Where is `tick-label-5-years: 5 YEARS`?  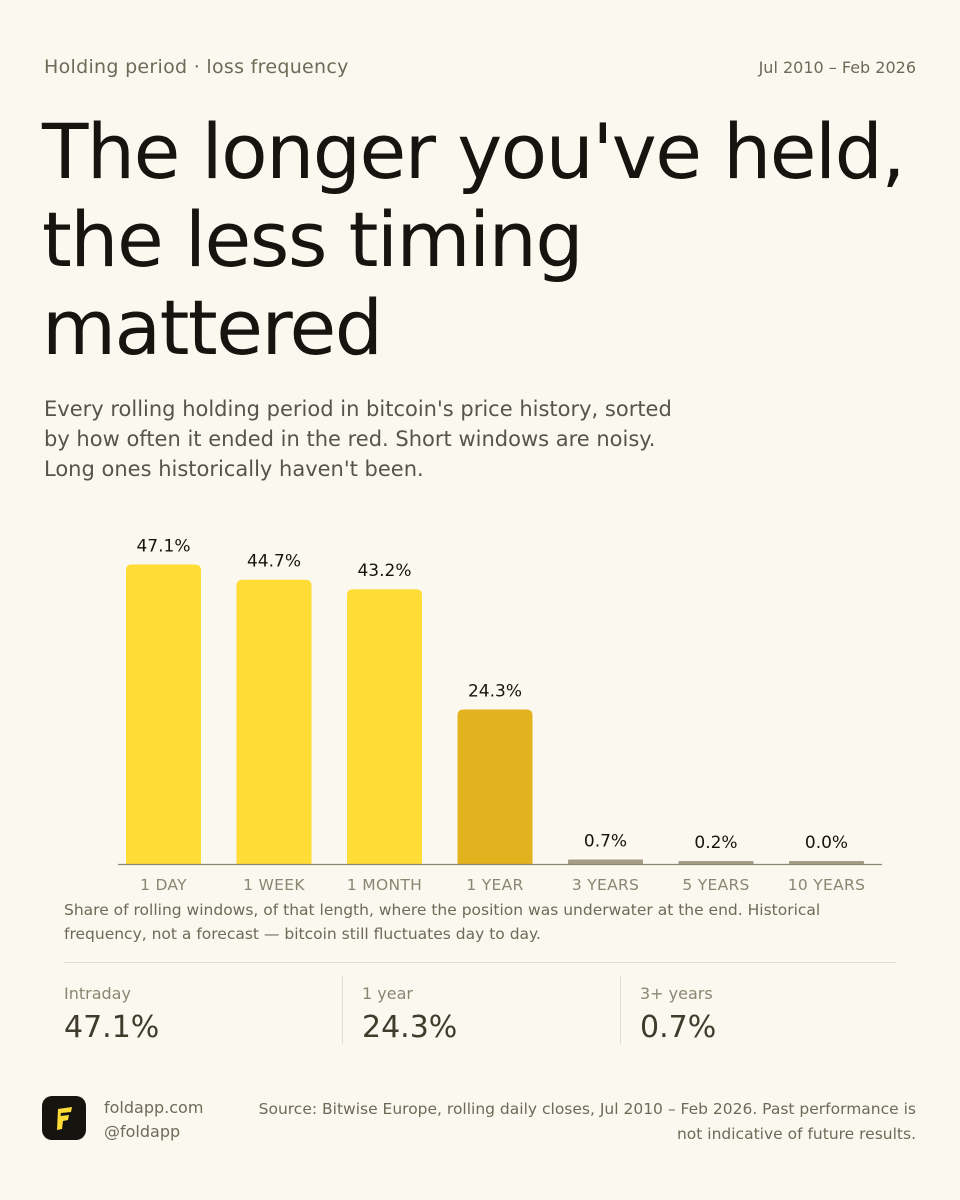 tick-label-5-years: 5 YEARS is located at coordinates (715, 885).